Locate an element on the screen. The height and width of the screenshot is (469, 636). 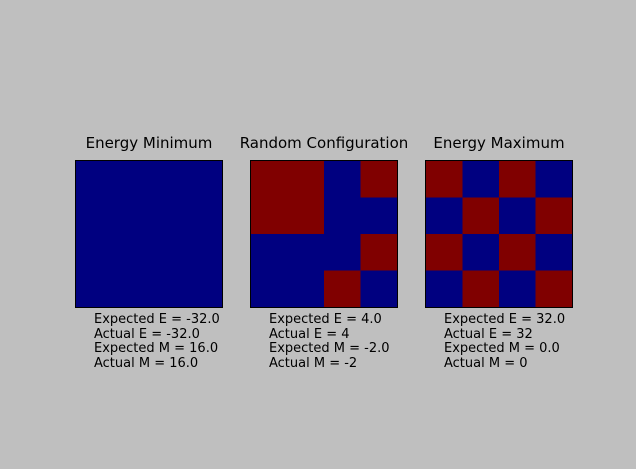
actual-magnetization: Actual M = -2 is located at coordinates (313, 363).